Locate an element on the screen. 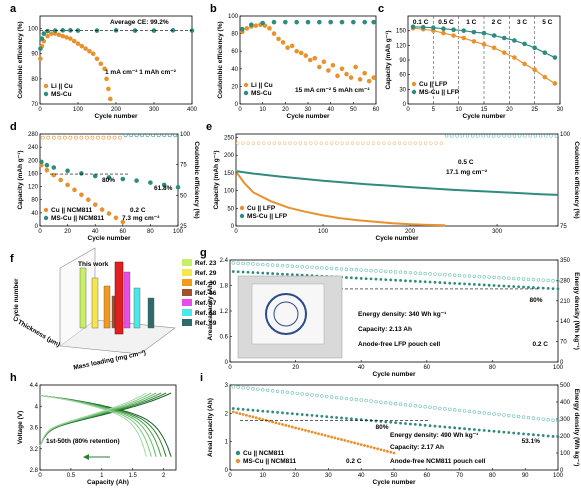 Image resolution: width=581 pixels, height=503 pixels. this-work-bar is located at coordinates (119, 298).